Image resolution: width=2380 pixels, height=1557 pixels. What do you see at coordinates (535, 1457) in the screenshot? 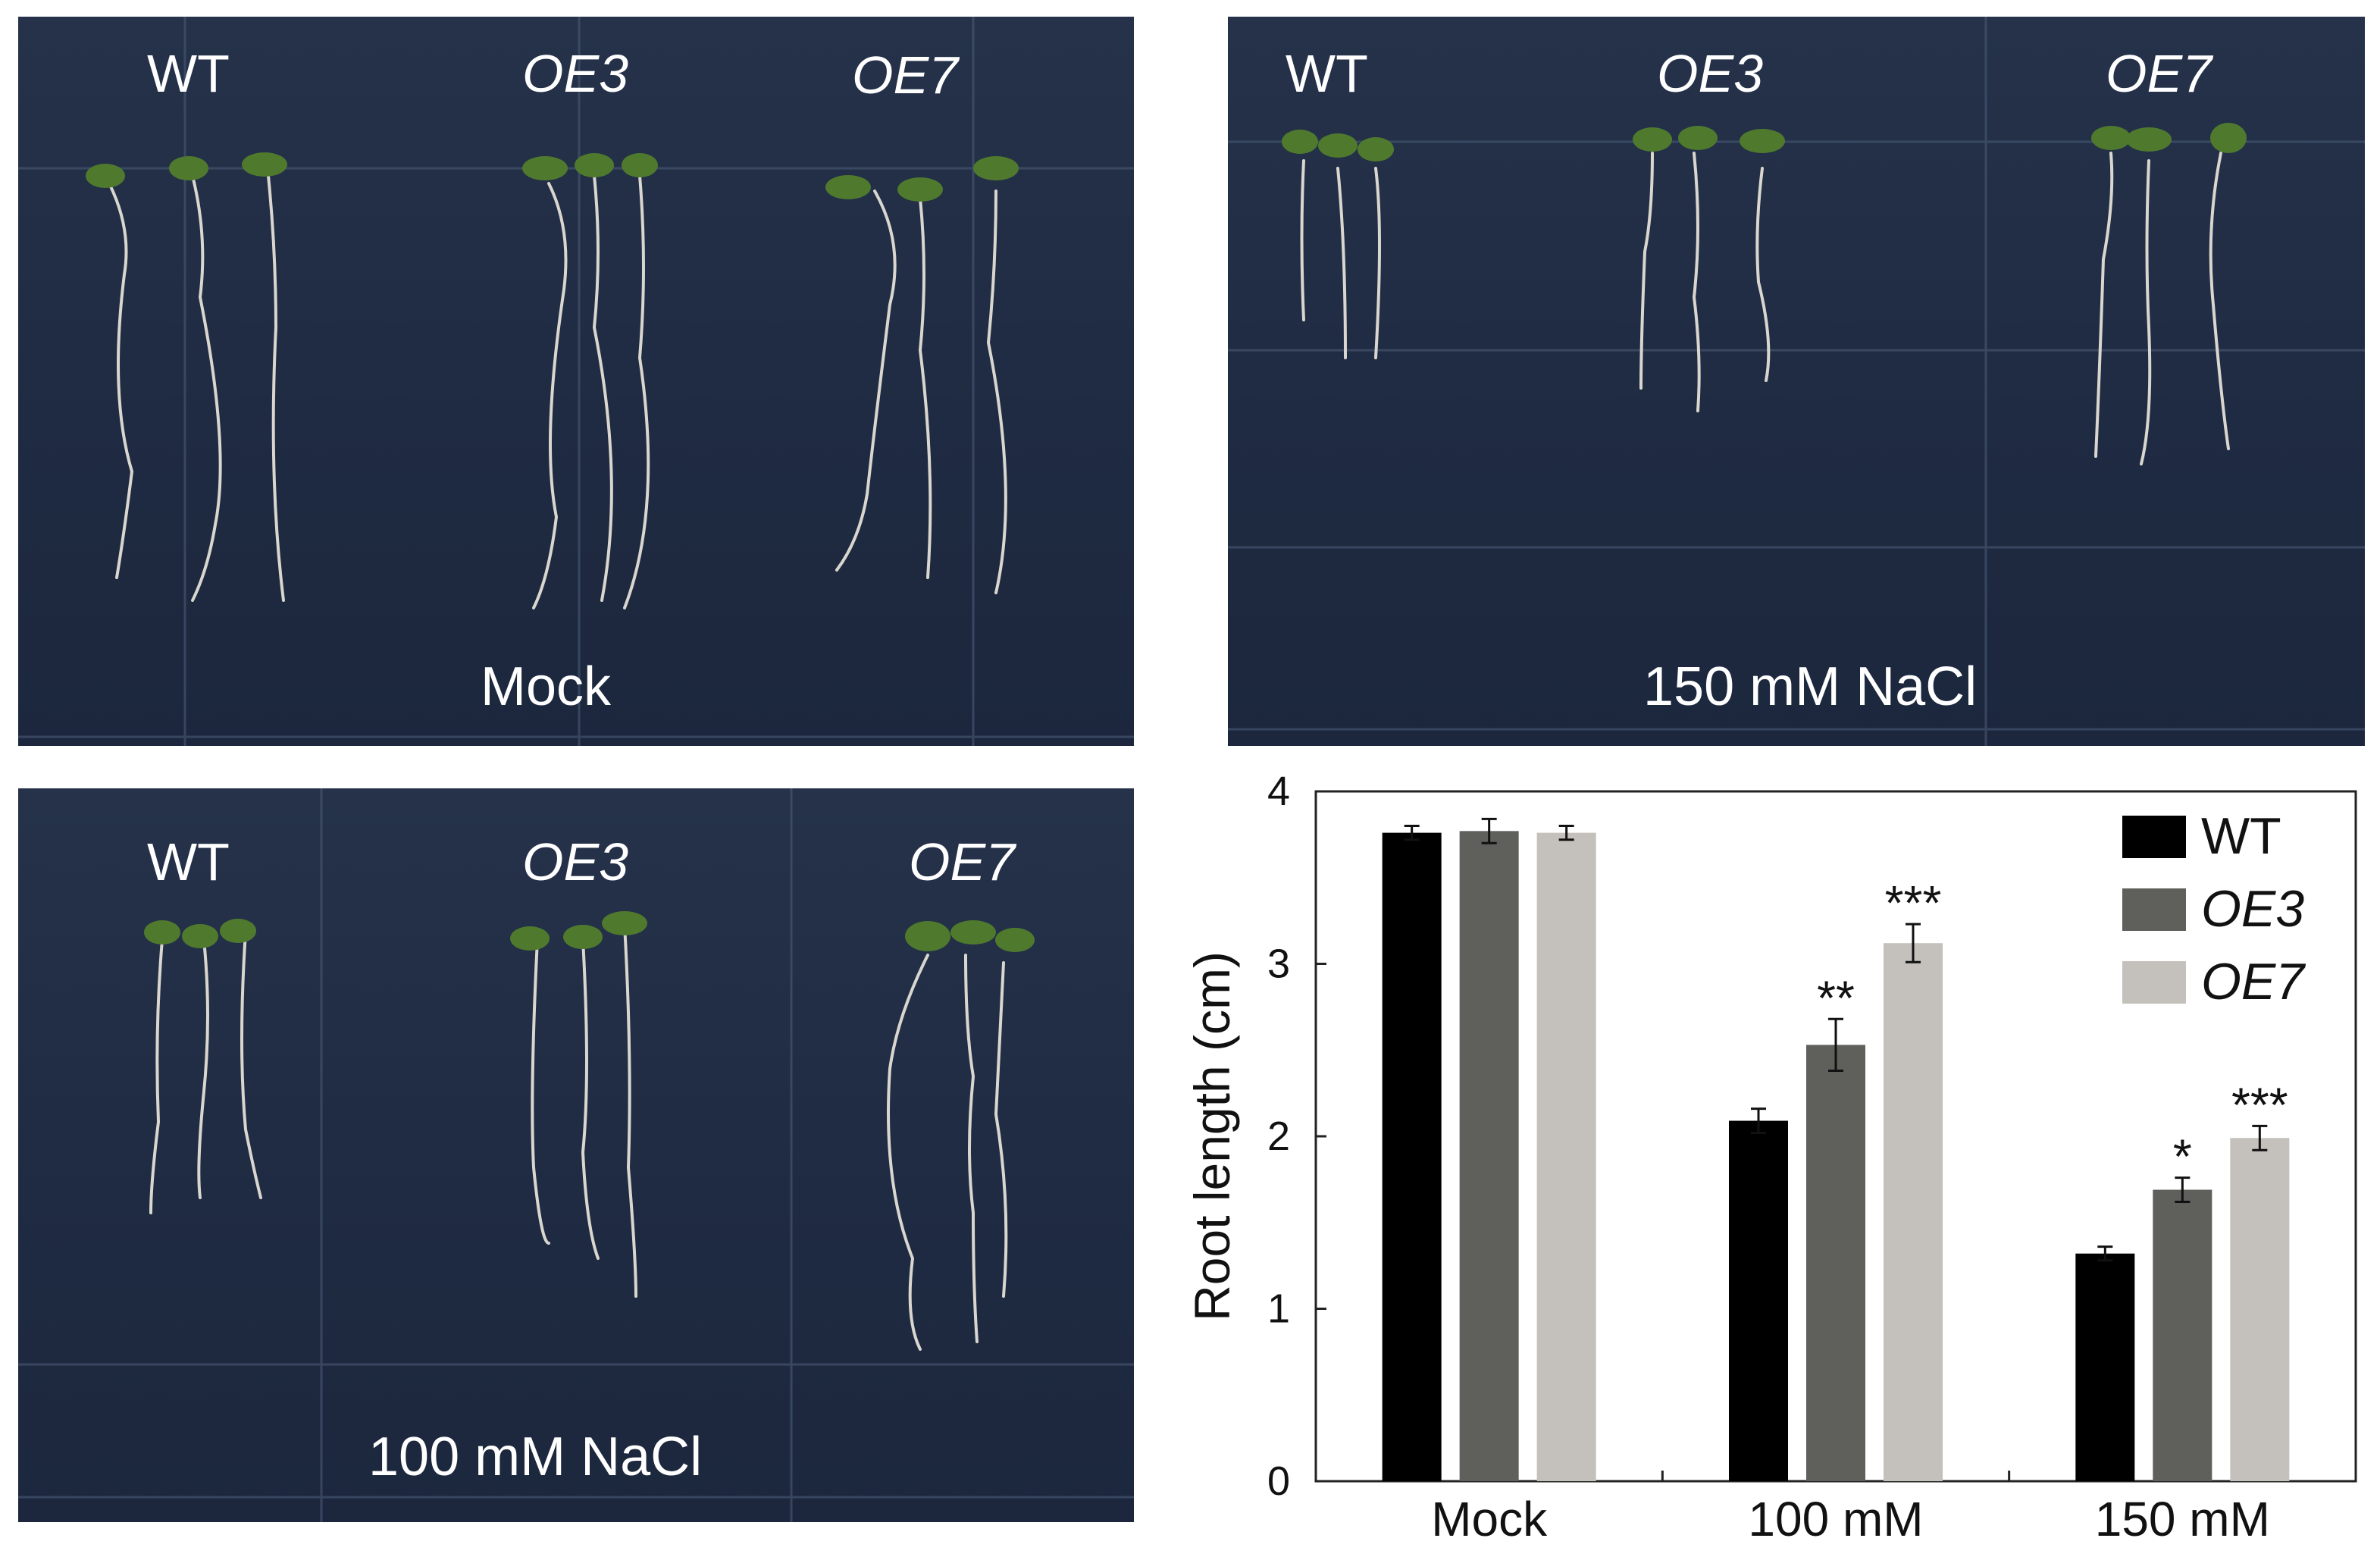
I see `condition-label: 100 mM NaCl` at bounding box center [535, 1457].